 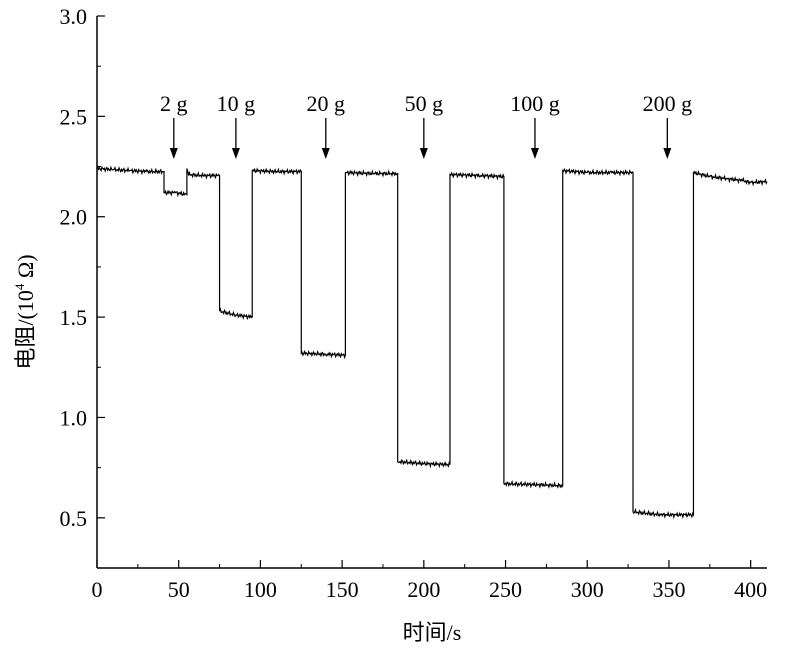 I want to click on y-tick-label: 1.0, so click(x=74, y=417).